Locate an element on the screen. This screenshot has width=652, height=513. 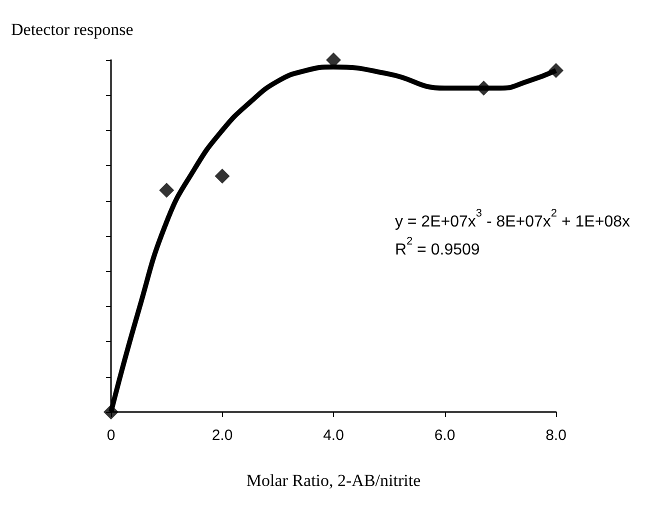
x-tick-label: 6.0 is located at coordinates (445, 435).